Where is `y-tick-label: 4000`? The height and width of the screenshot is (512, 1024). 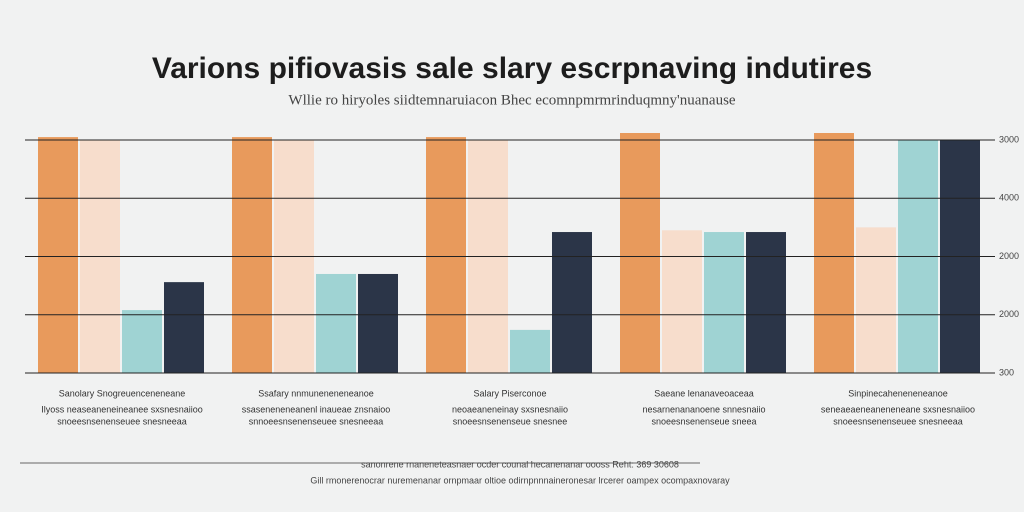
y-tick-label: 4000 is located at coordinates (1009, 198).